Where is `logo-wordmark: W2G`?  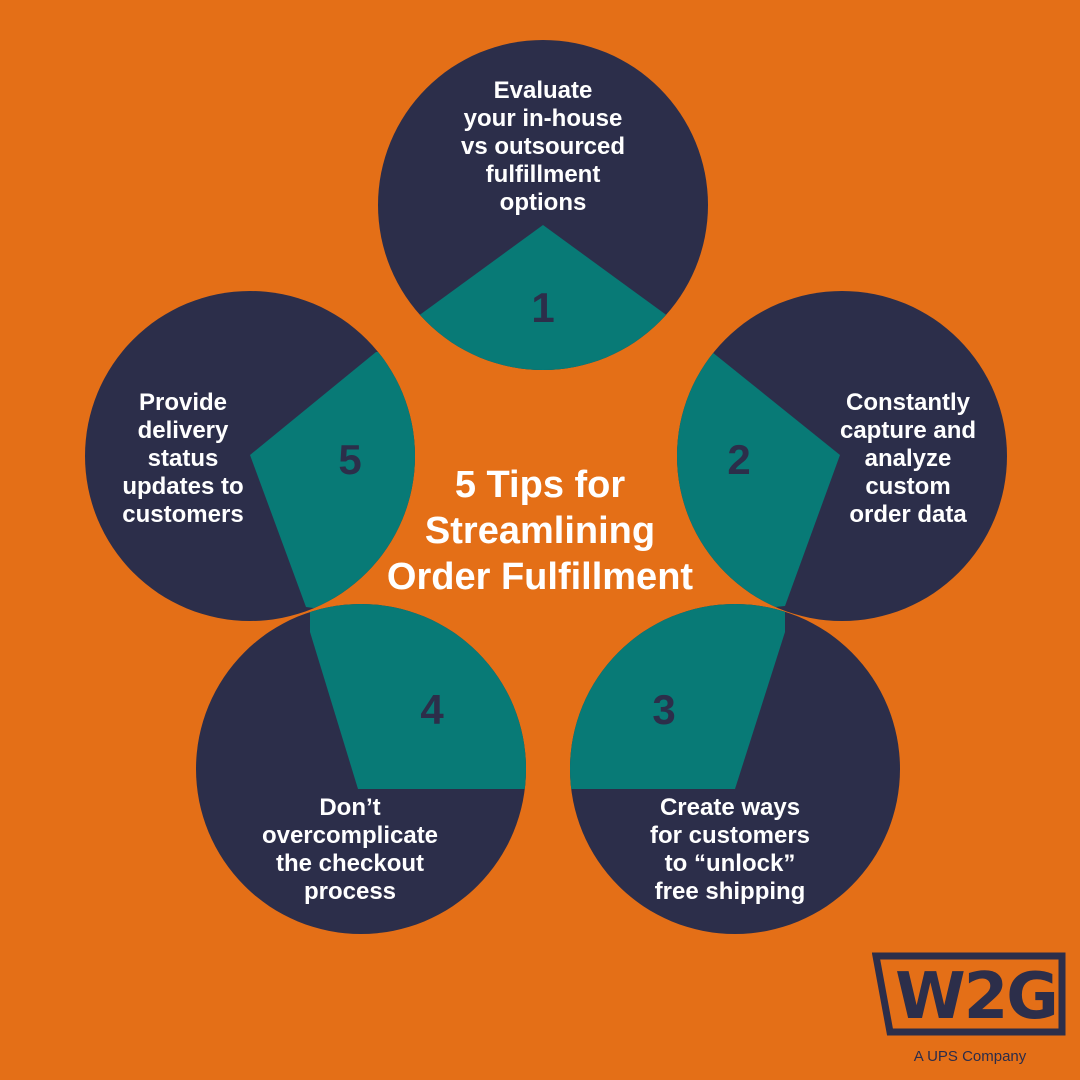 logo-wordmark: W2G is located at coordinates (976, 997).